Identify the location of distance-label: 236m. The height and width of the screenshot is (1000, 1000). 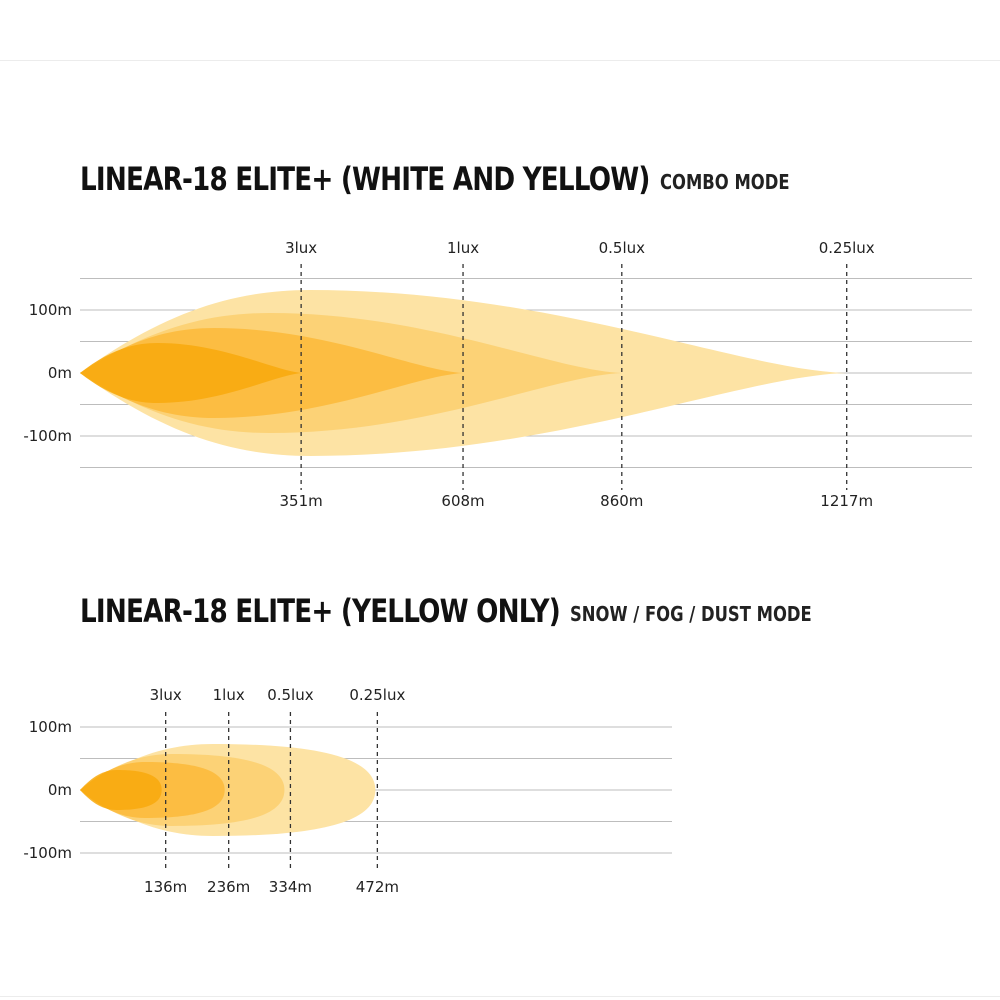
(228, 887).